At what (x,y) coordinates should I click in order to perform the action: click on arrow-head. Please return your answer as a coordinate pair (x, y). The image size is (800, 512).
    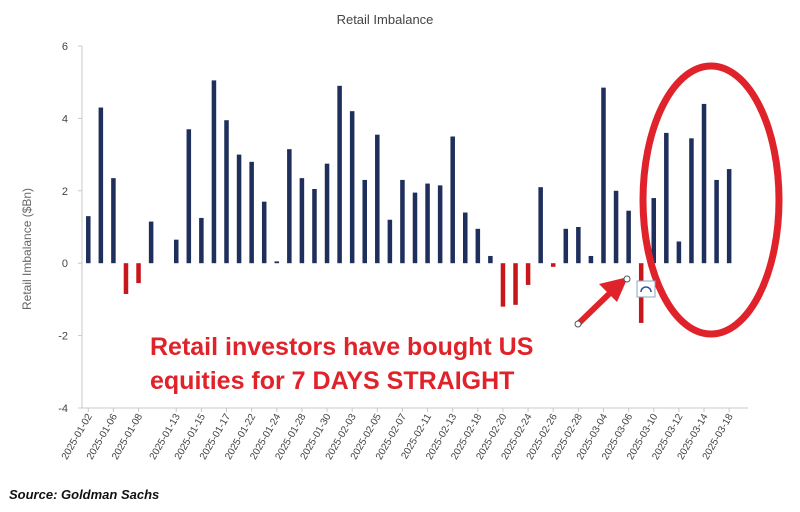
    Looking at the image, I should click on (613, 289).